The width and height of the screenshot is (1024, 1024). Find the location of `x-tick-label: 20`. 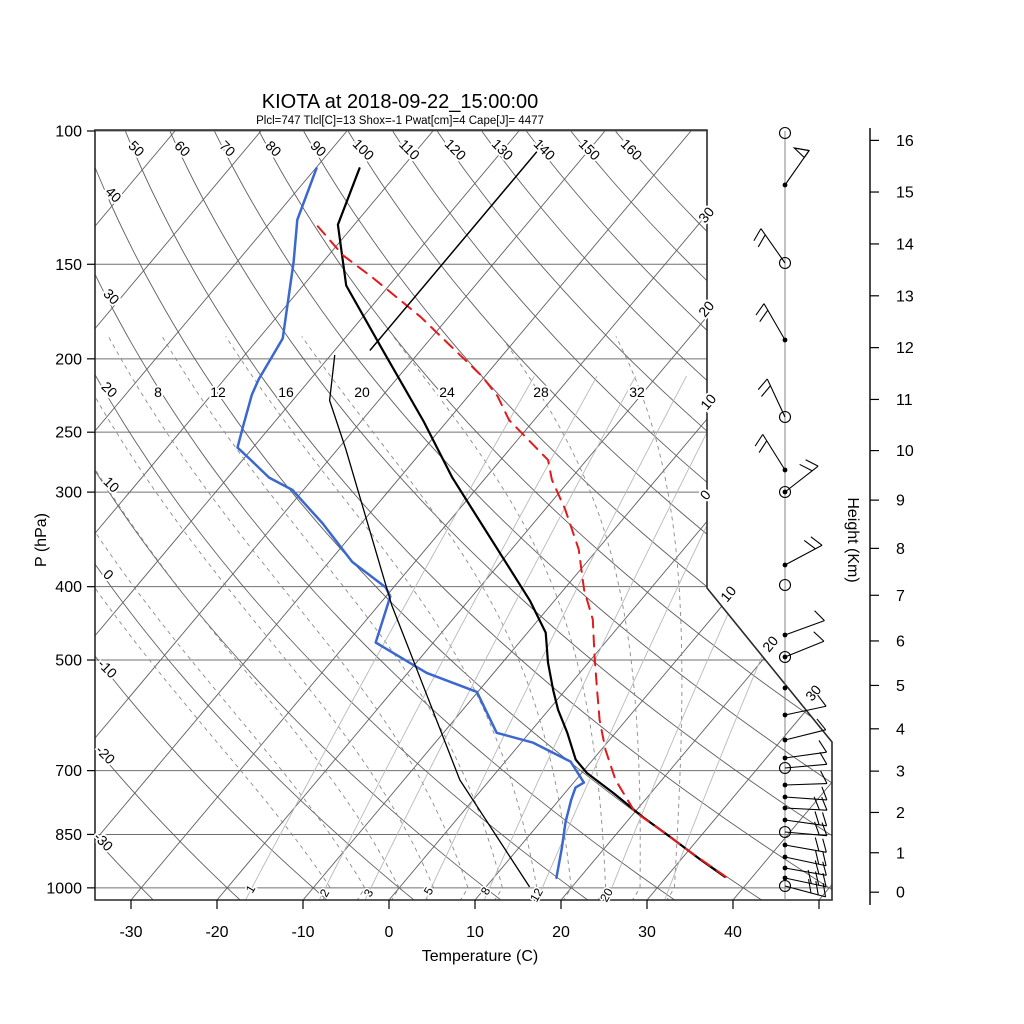

x-tick-label: 20 is located at coordinates (561, 932).